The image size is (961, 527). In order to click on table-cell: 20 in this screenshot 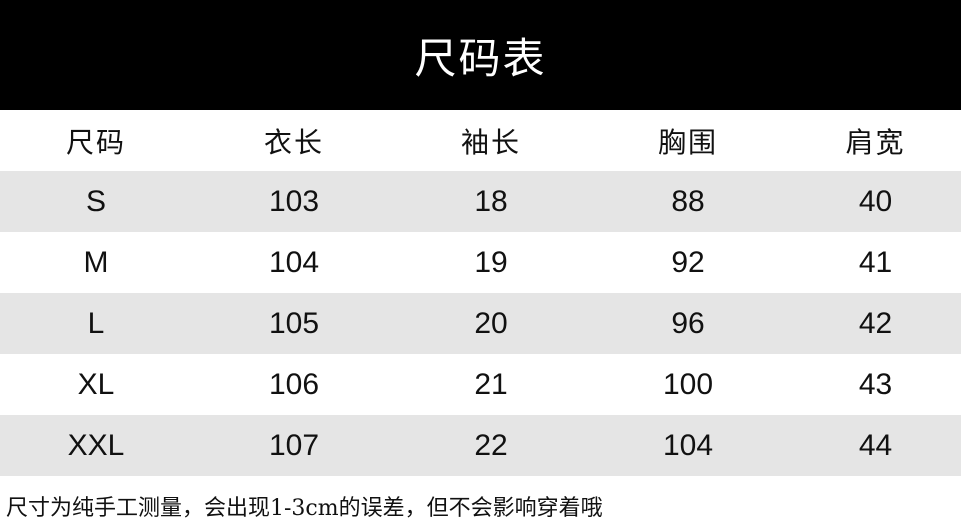, I will do `click(491, 323)`.